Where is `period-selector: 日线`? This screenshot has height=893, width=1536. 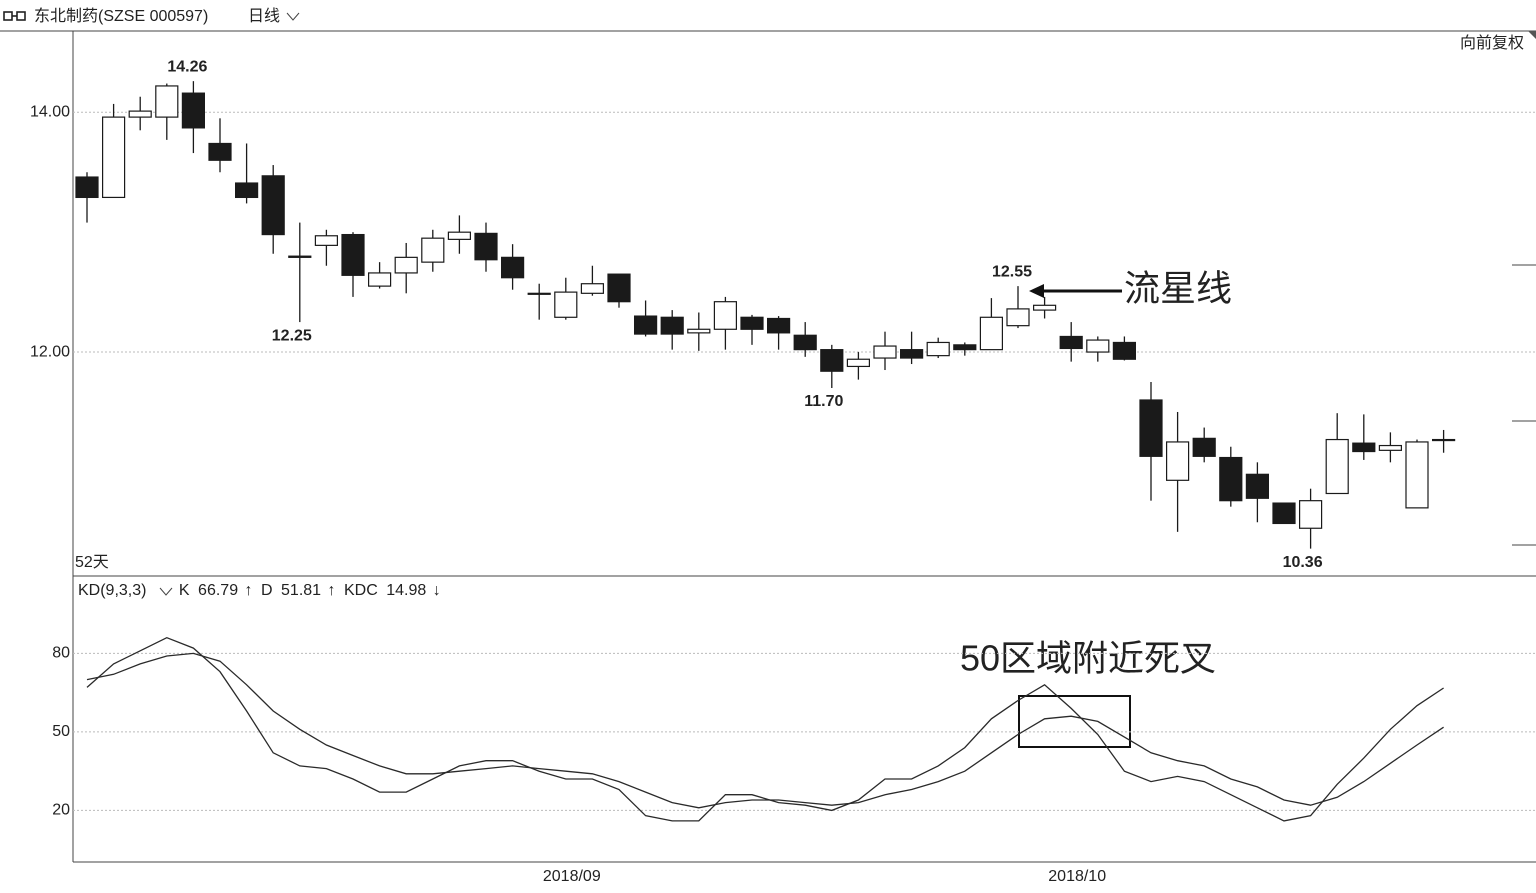
period-selector: 日线 is located at coordinates (264, 16).